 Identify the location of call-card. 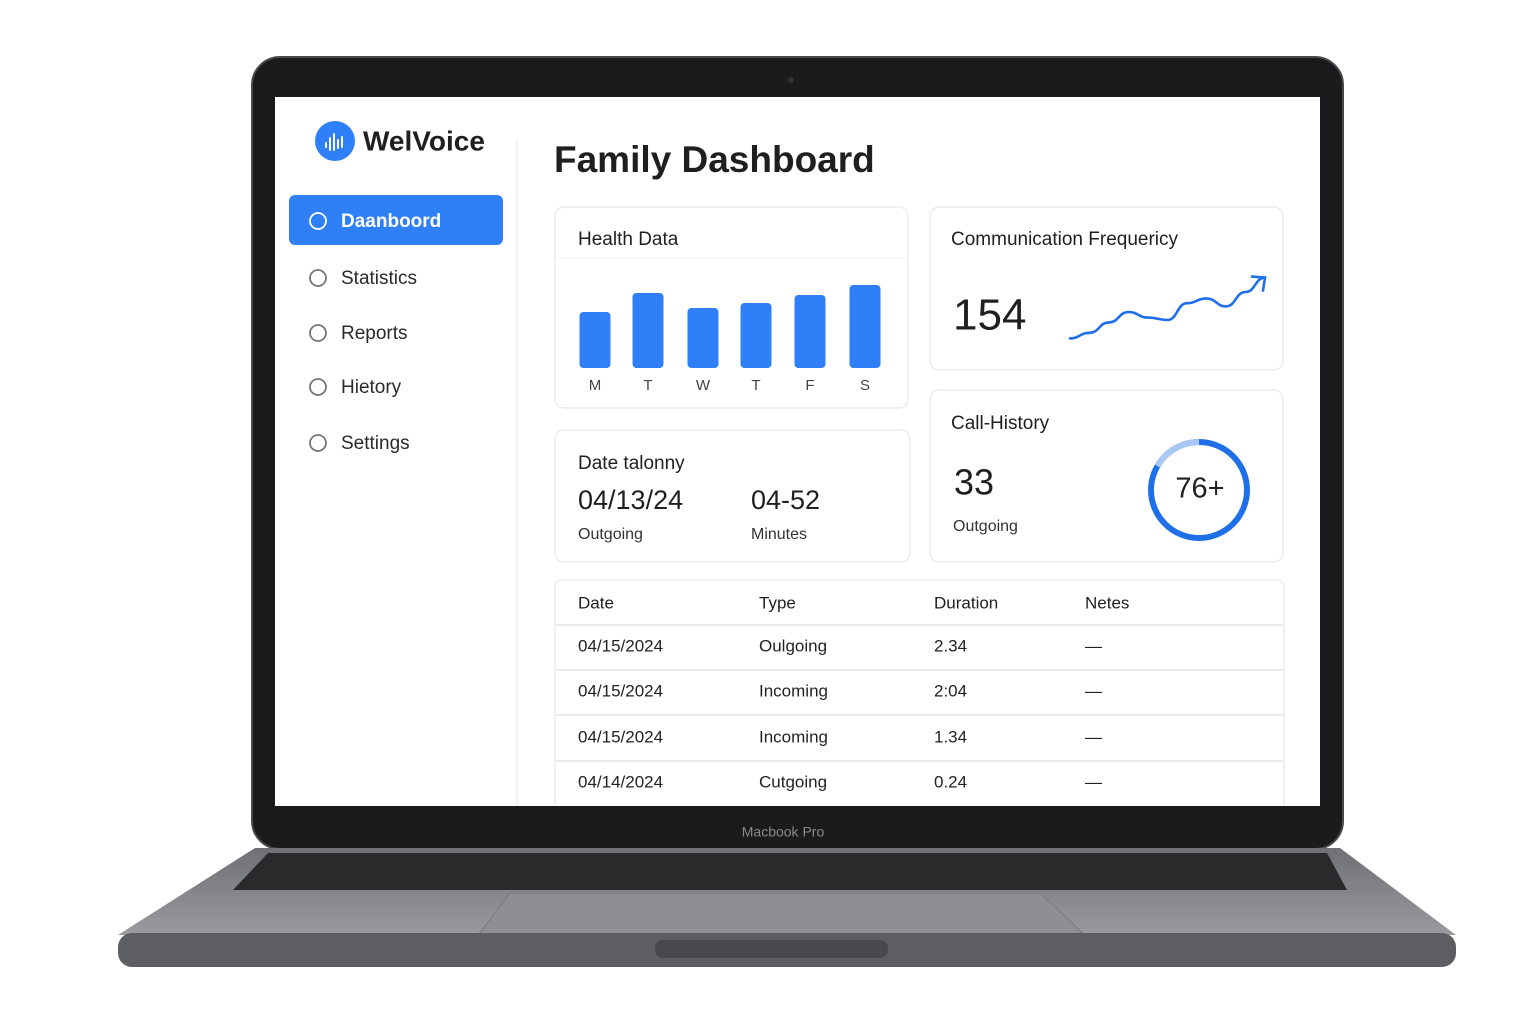
(1106, 476).